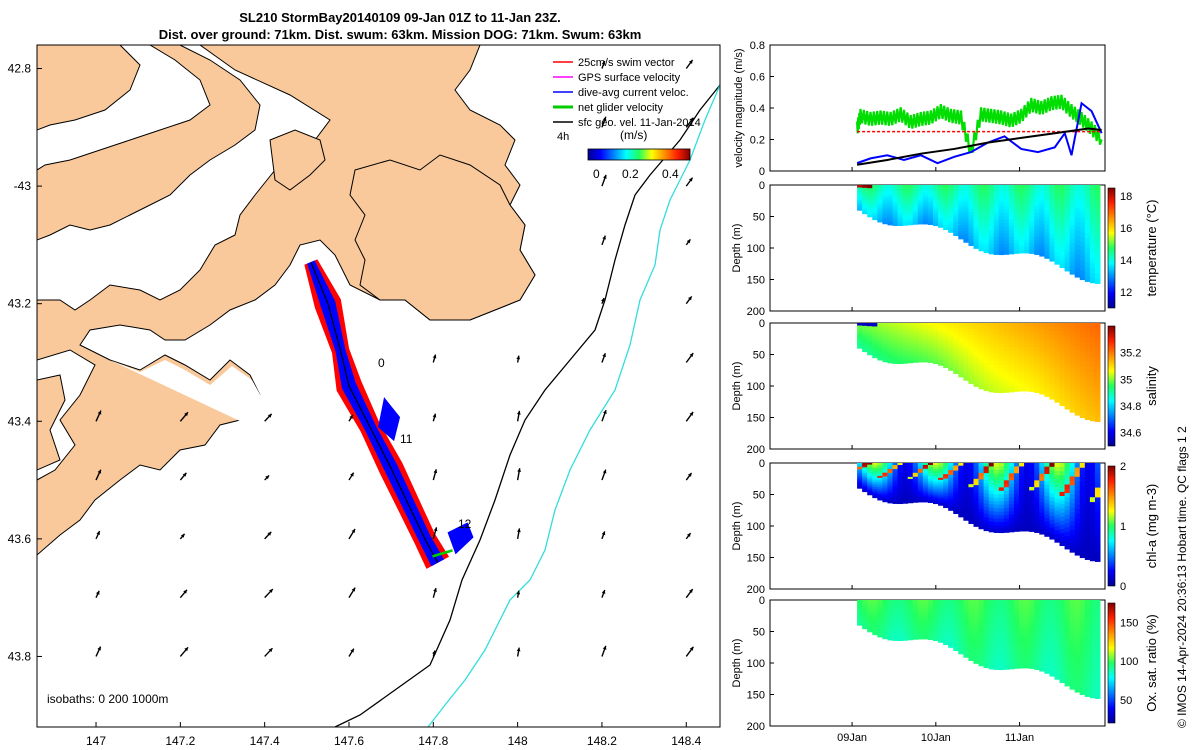 The height and width of the screenshot is (750, 1200). Describe the element at coordinates (353, 531) in the screenshot. I see `sfc-velocity-arrowhead` at that location.